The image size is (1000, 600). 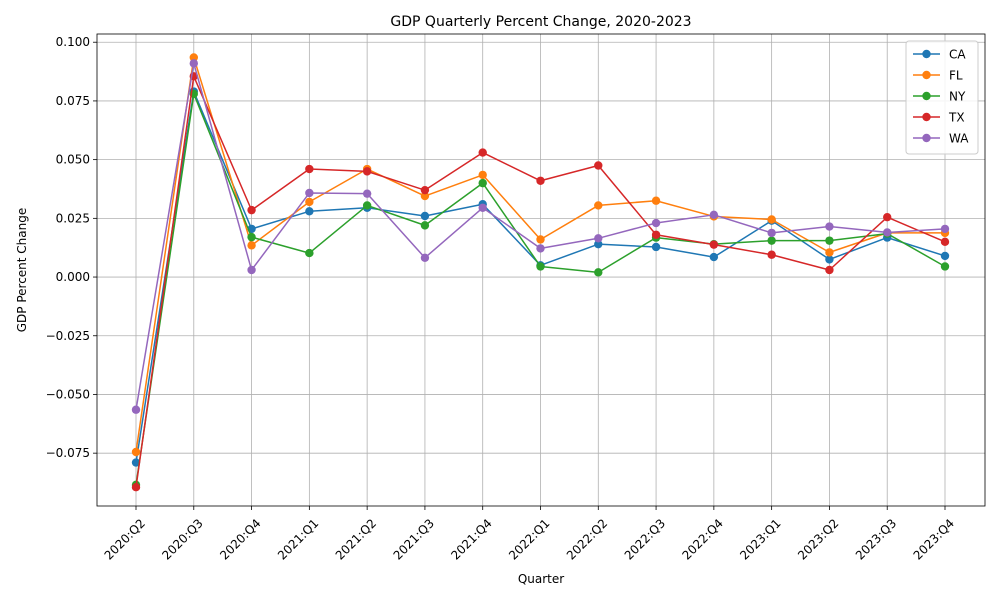 I want to click on y-tick-label: 0.000, so click(x=73, y=277).